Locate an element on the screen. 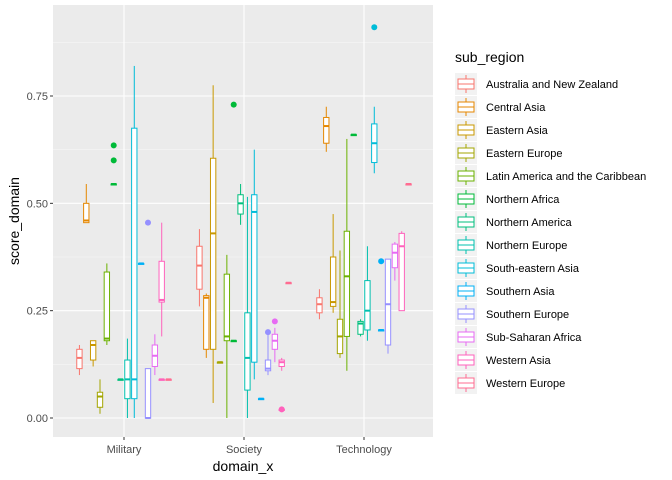 This screenshot has width=672, height=480. x-tick-label: Military is located at coordinates (124, 450).